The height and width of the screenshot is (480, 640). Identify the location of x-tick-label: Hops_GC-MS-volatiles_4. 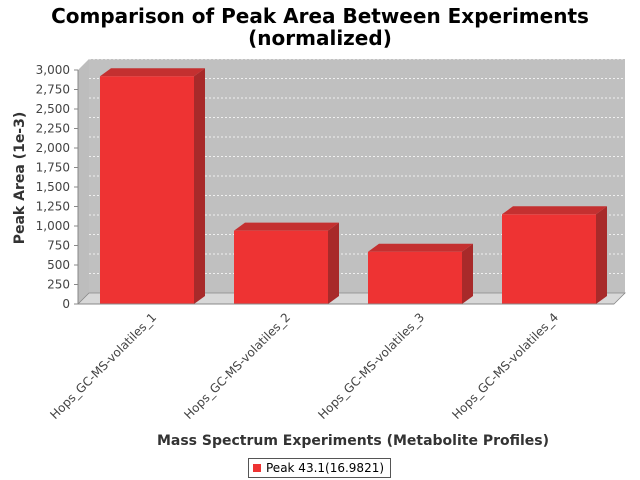
(505, 366).